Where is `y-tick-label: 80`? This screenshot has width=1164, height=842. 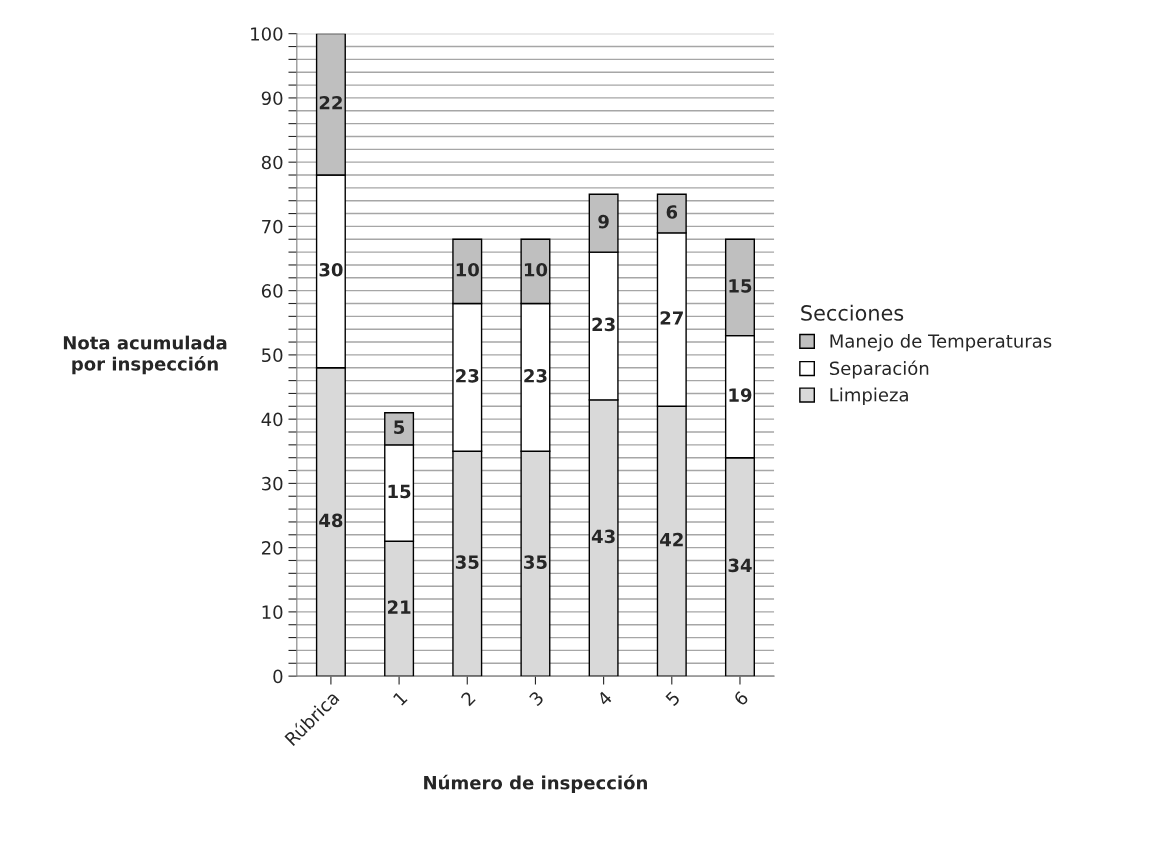
y-tick-label: 80 is located at coordinates (272, 162).